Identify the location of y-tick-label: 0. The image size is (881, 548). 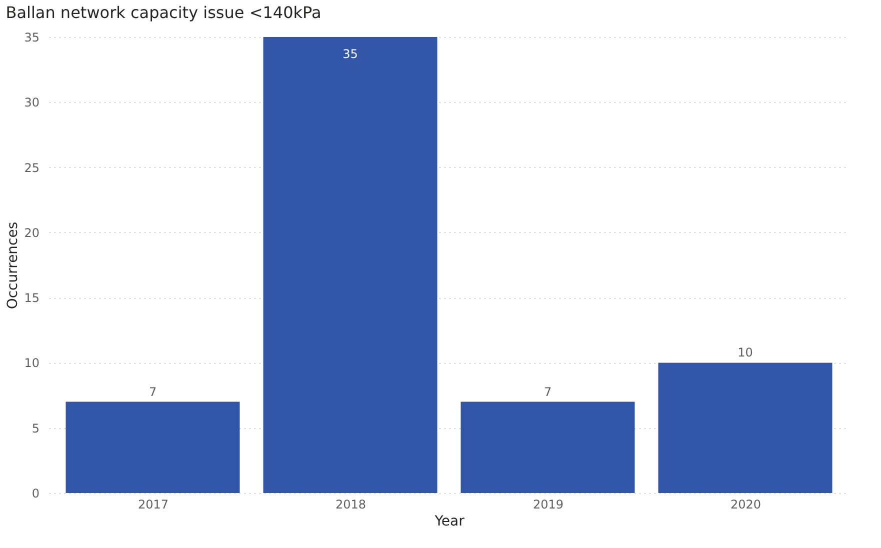
(36, 493).